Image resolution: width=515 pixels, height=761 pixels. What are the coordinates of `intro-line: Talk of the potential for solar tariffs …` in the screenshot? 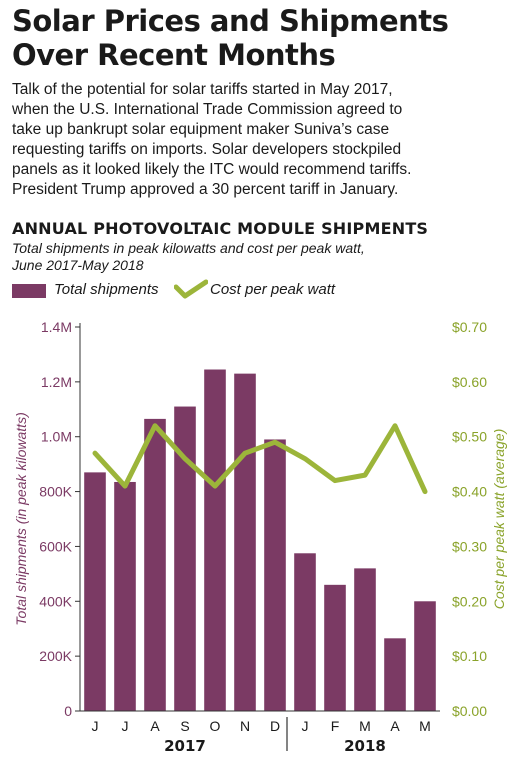 It's located at (202, 89).